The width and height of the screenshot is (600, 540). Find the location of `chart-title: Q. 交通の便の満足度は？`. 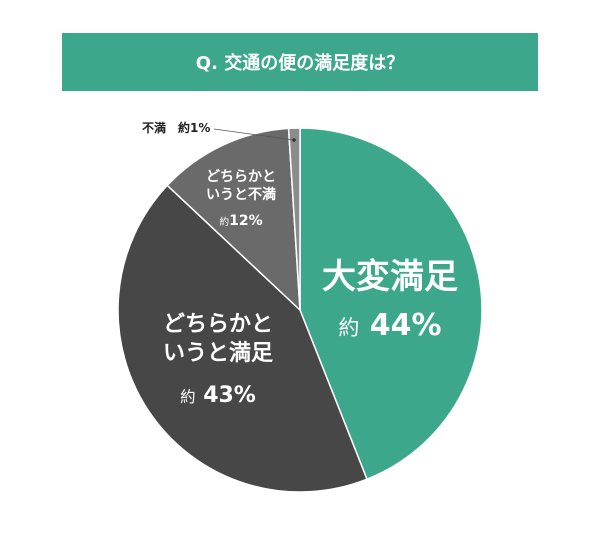

chart-title: Q. 交通の便の満足度は？ is located at coordinates (300, 62).